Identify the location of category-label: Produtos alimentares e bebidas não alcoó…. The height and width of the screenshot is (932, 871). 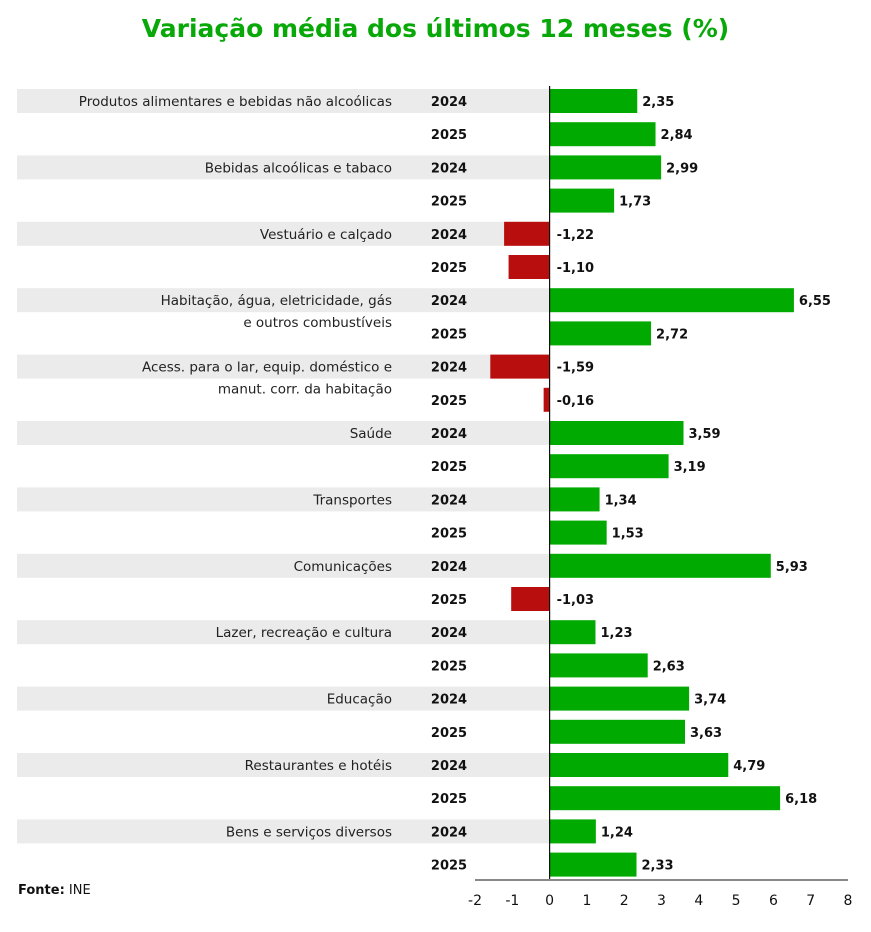
(235, 102).